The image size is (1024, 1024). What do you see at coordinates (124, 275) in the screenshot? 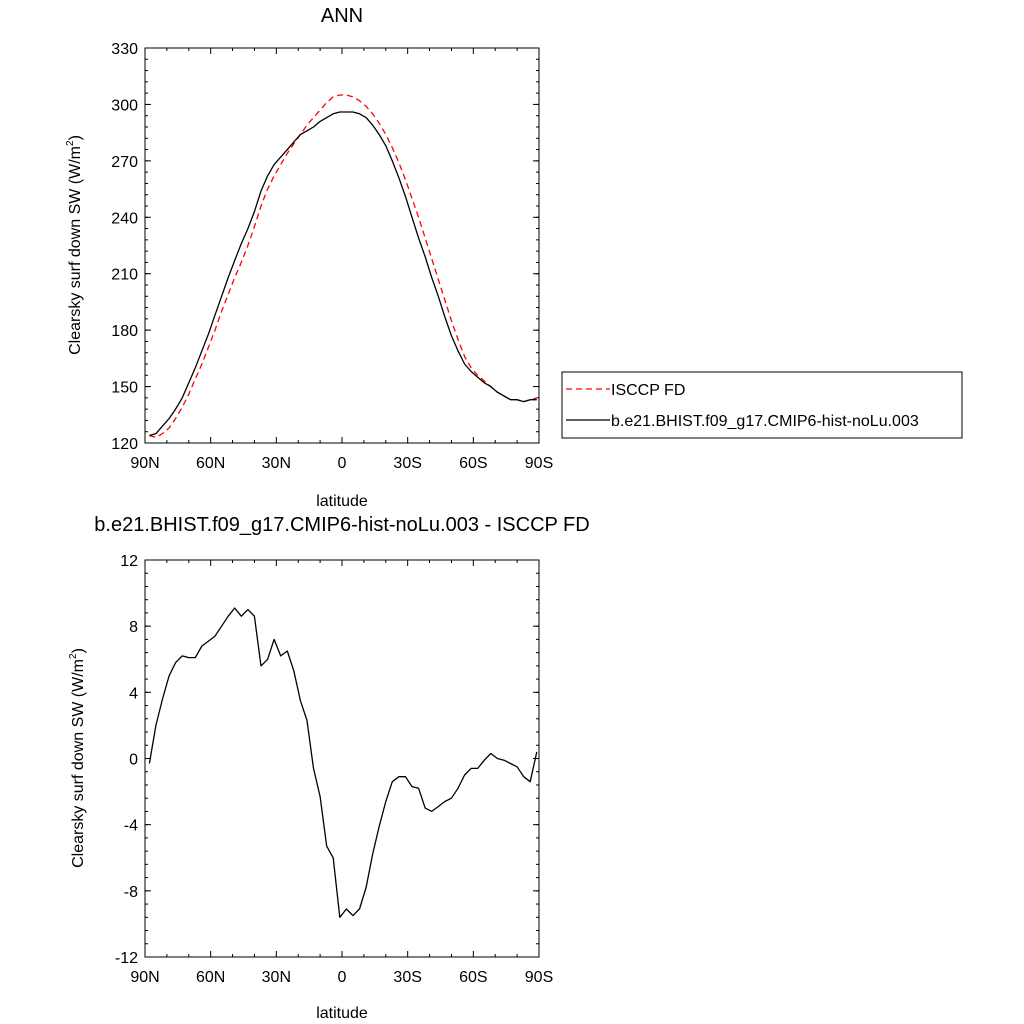
I see `top-ytick-label: 210` at bounding box center [124, 275].